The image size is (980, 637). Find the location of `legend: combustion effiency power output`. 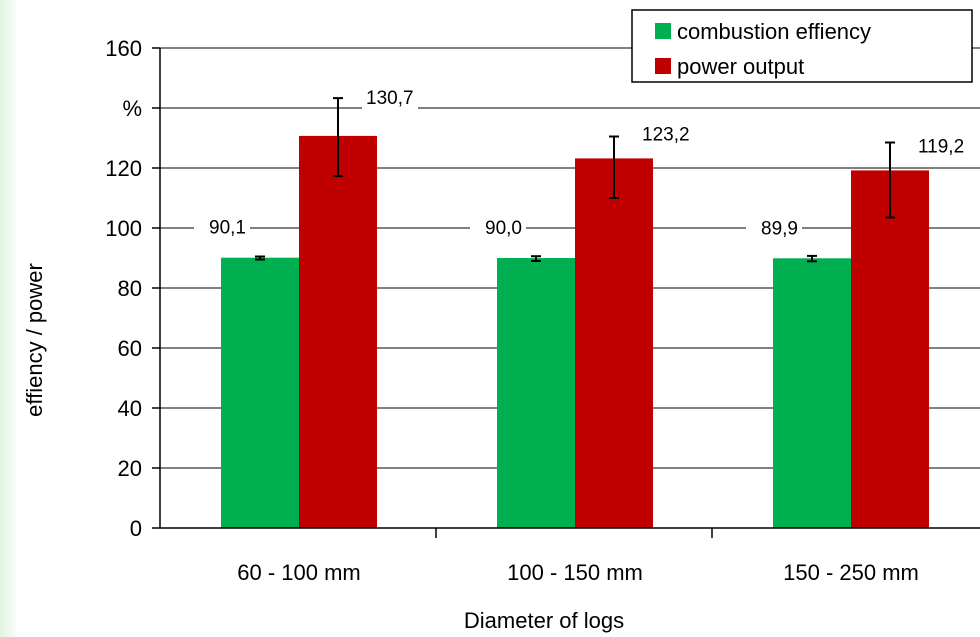

legend: combustion effiency power output is located at coordinates (802, 46).